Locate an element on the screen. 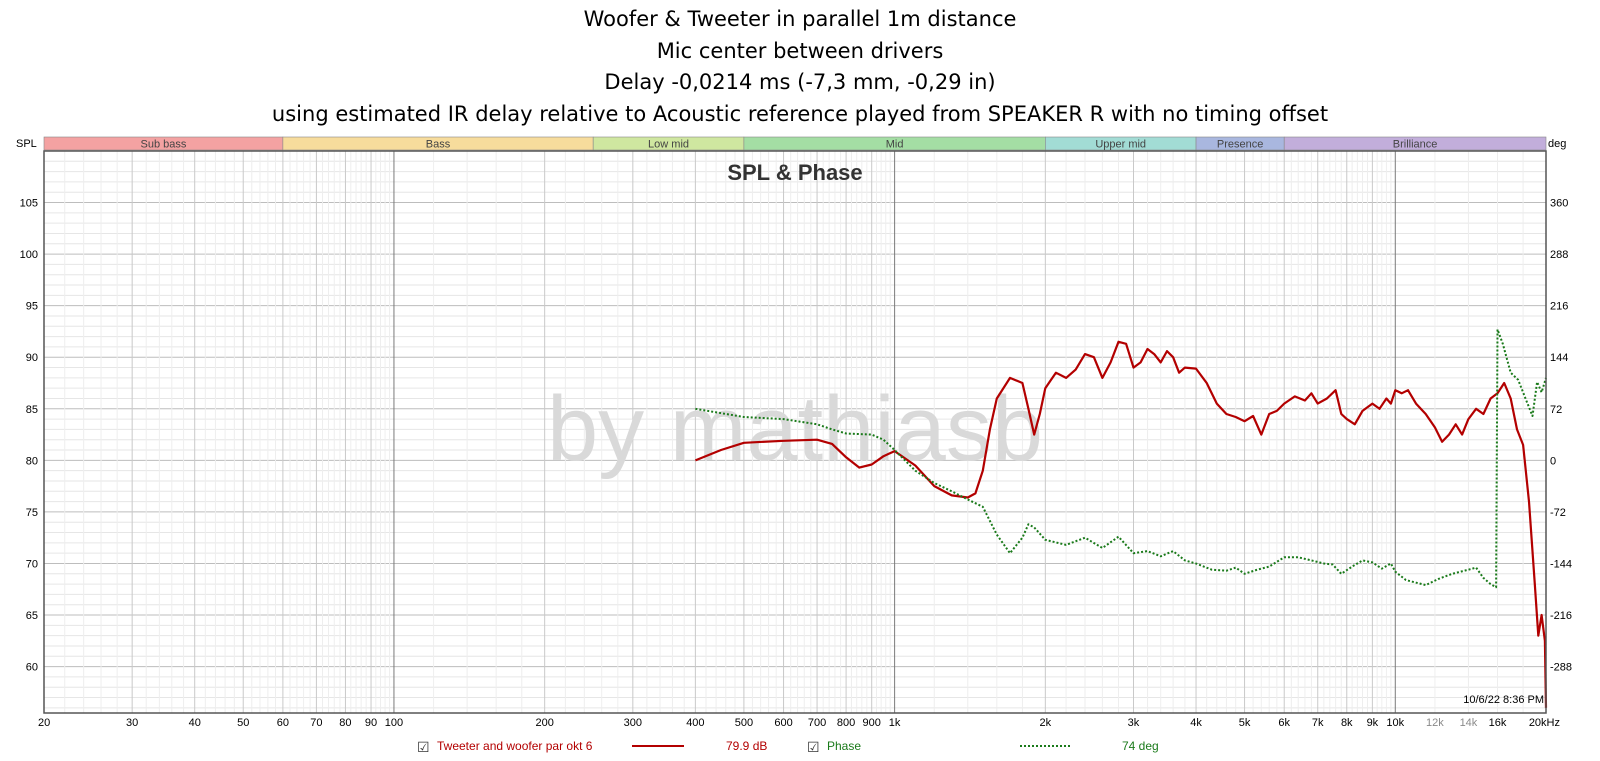 The image size is (1600, 761). x-tick-5: 70 is located at coordinates (316, 723).